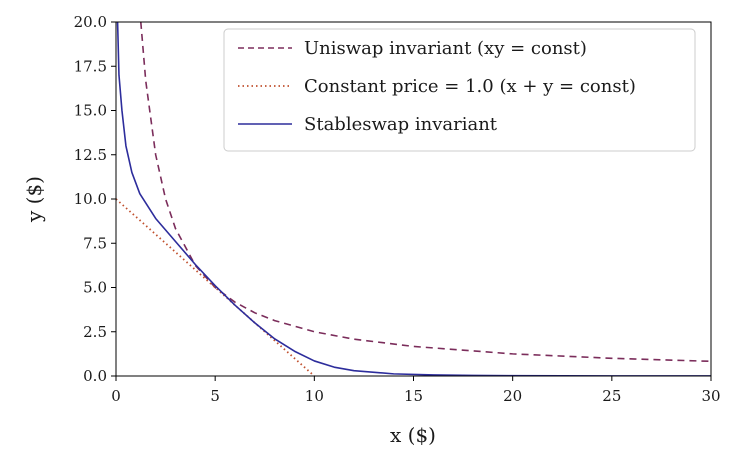 Image resolution: width=741 pixels, height=449 pixels. I want to click on x-tick-label: 5, so click(215, 396).